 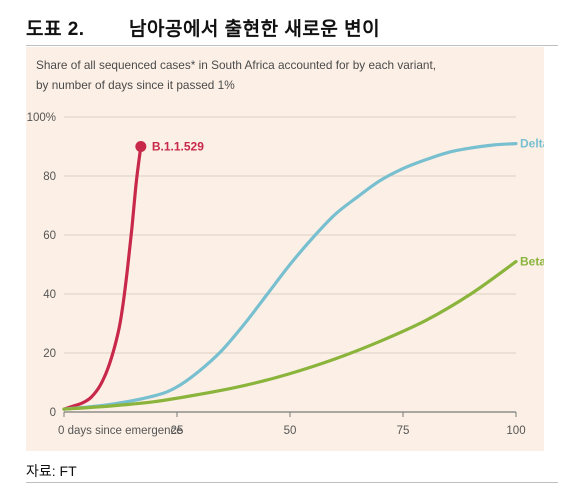 I want to click on y-tick-label: 60, so click(x=49, y=236).